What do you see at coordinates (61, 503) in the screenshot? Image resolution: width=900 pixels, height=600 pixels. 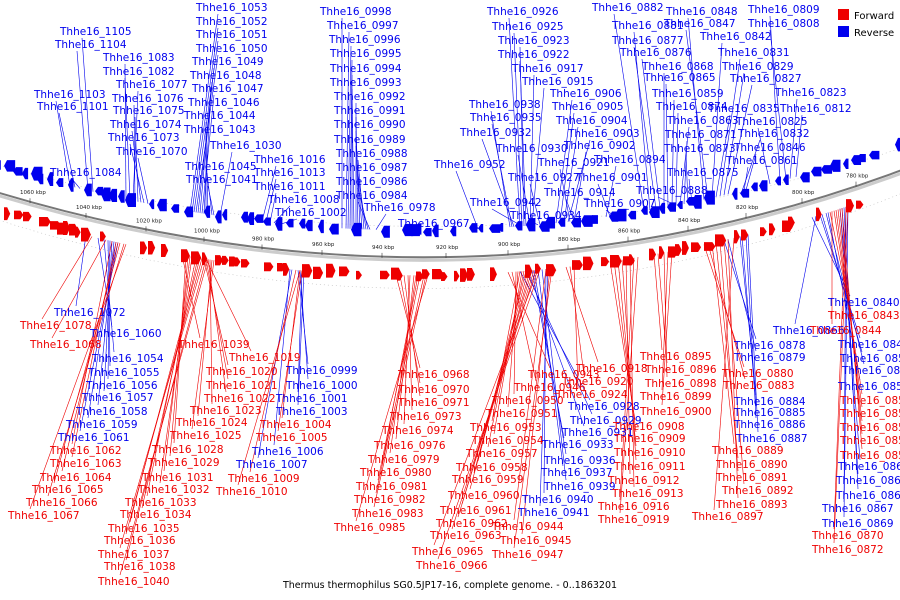 I see `forward-gene-label: Thhe16_1066` at bounding box center [61, 503].